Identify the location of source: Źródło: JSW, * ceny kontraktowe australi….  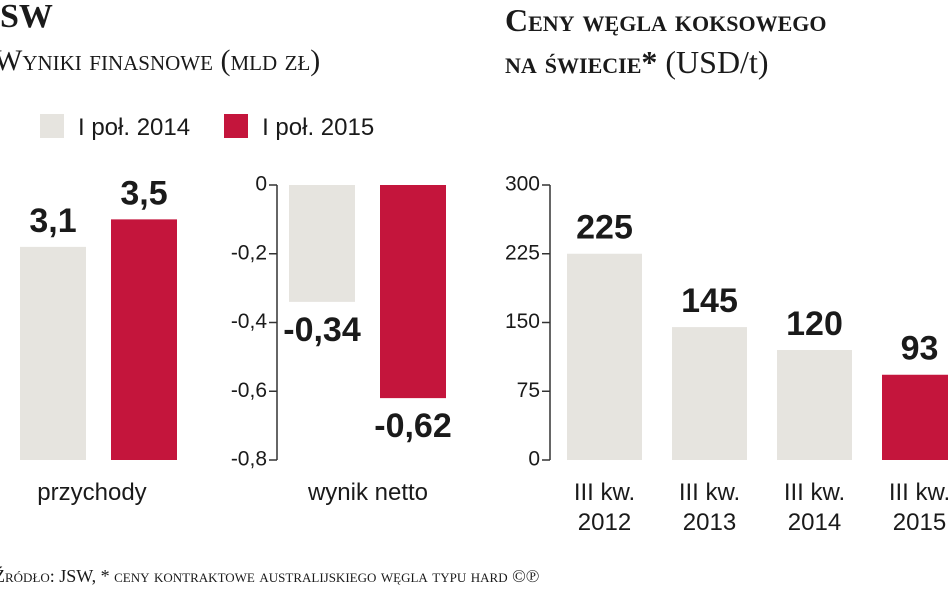
(270, 576).